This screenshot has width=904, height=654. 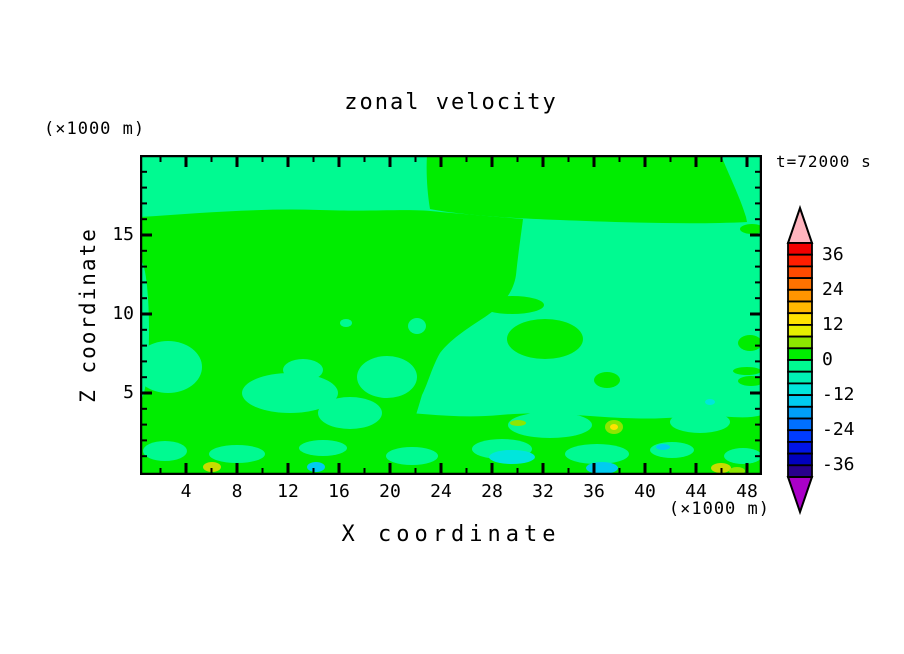 What do you see at coordinates (123, 234) in the screenshot?
I see `y-tick-label: 15` at bounding box center [123, 234].